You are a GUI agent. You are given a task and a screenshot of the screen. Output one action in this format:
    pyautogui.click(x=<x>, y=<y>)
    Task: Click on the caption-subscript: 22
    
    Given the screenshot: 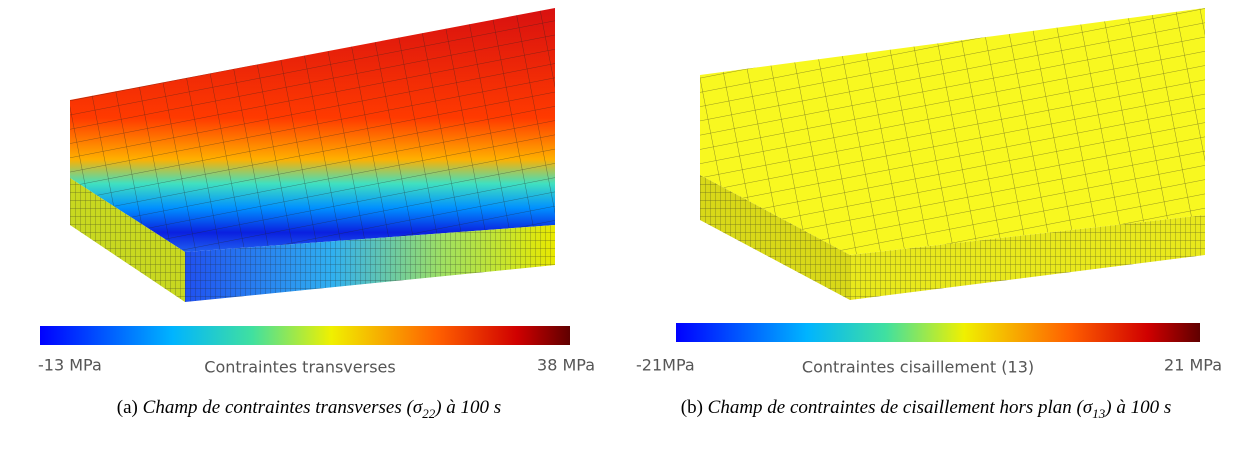 What is the action you would take?
    pyautogui.click(x=429, y=413)
    